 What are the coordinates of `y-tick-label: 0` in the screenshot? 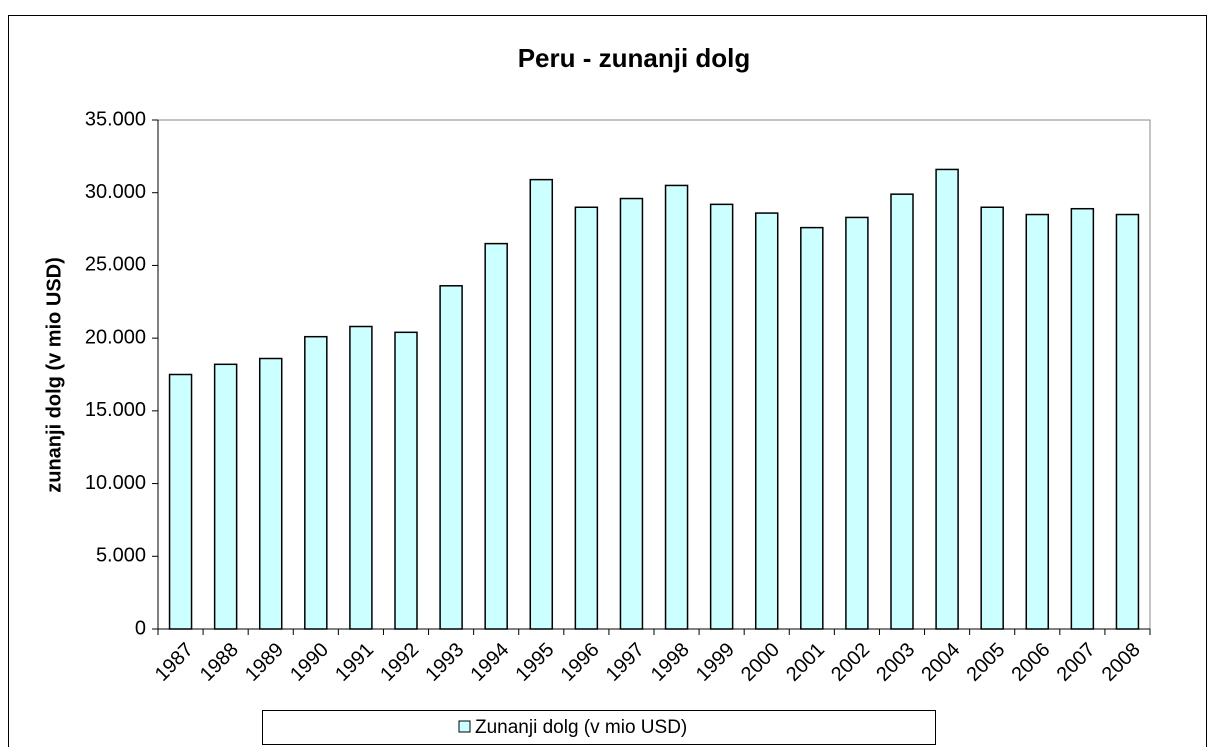 It's located at (140, 628).